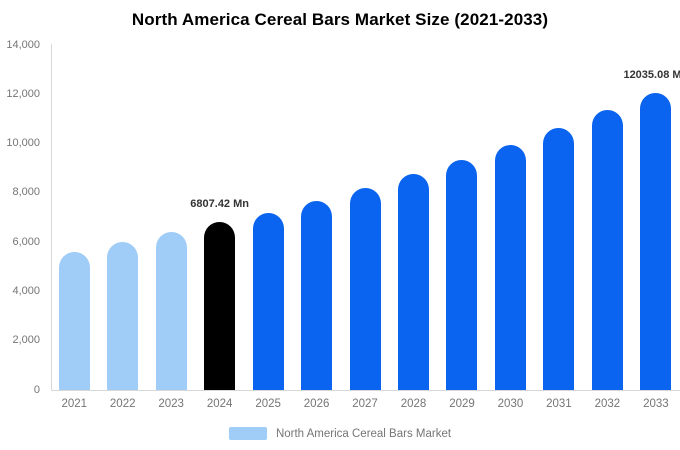 The height and width of the screenshot is (450, 680). I want to click on y-tick-label: 12,000, so click(23, 93).